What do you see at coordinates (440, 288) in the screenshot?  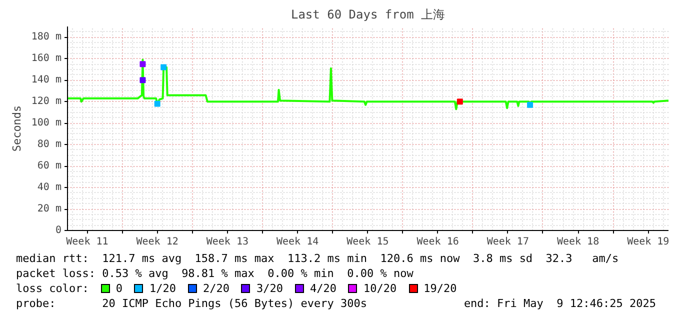 I see `legend-label: 19/20` at bounding box center [440, 288].